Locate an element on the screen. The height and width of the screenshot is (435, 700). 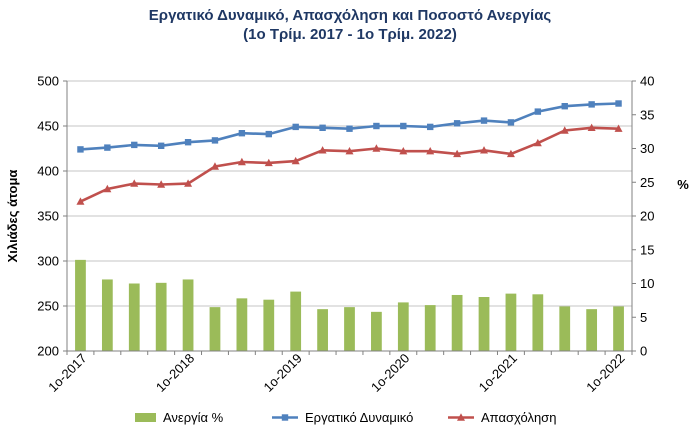
x-tick-label: 1ο-2019 is located at coordinates (282, 373).